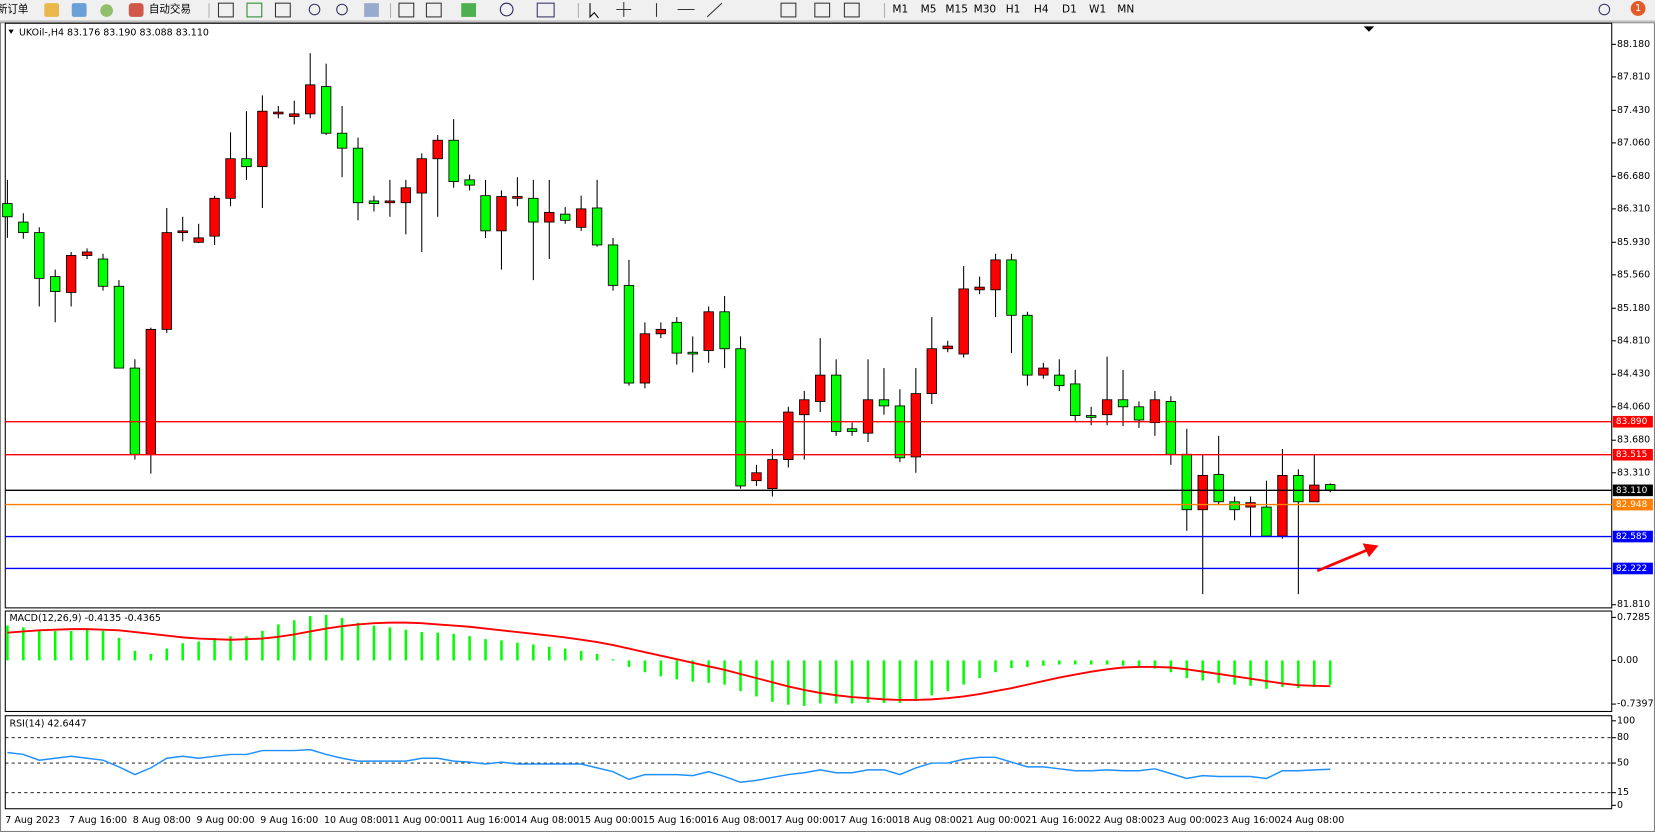 Image resolution: width=1655 pixels, height=832 pixels. I want to click on cursor-icon, so click(594, 11).